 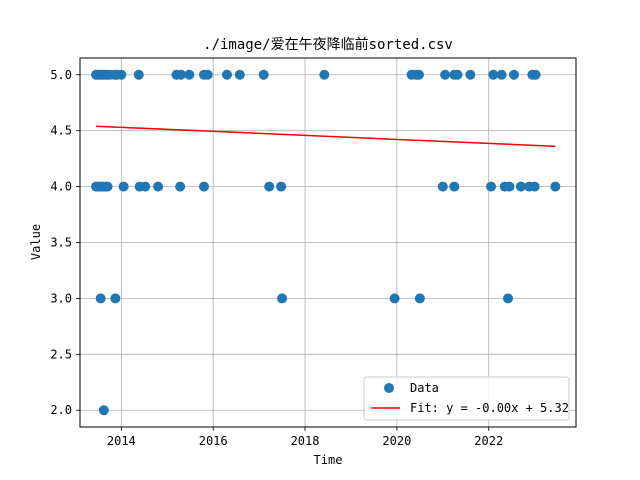 What do you see at coordinates (36, 242) in the screenshot?
I see `y-axis-label: Value` at bounding box center [36, 242].